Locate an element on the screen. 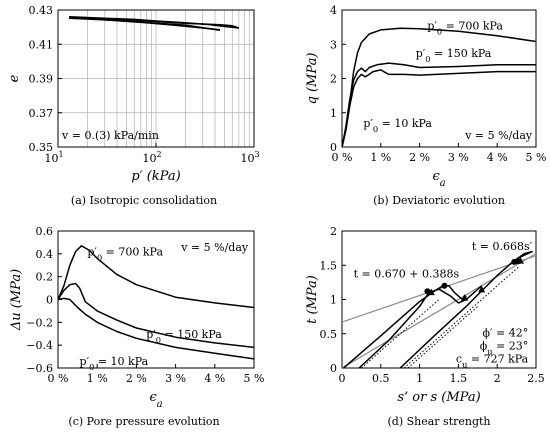 The image size is (550, 433). y-axis-label: e is located at coordinates (14, 78).